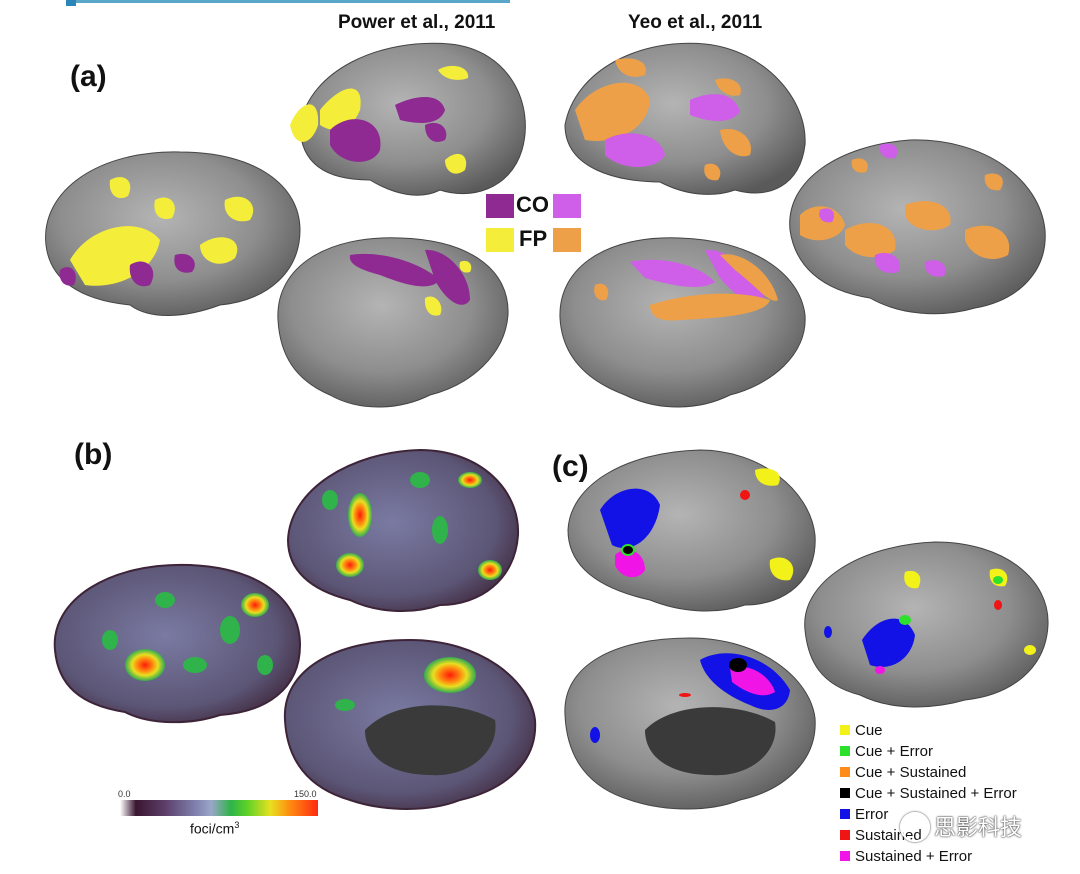 Image resolution: width=1080 pixels, height=874 pixels. Describe the element at coordinates (570, 466) in the screenshot. I see `panel-label-c: (c)` at that location.